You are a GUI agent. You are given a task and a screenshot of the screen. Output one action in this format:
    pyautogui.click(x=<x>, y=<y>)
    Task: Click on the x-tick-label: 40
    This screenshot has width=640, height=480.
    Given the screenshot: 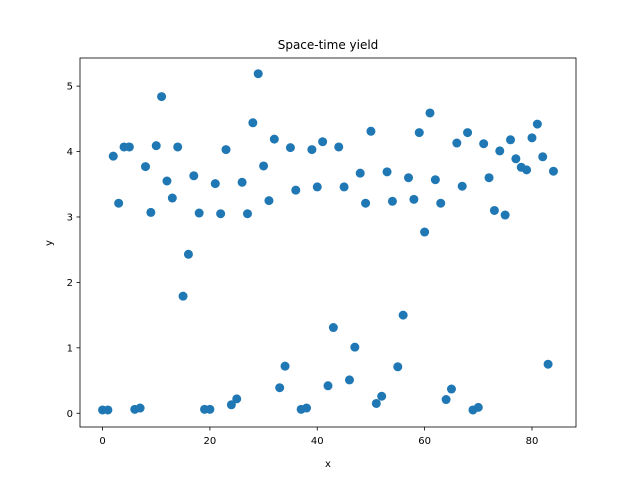 What is the action you would take?
    pyautogui.click(x=317, y=441)
    